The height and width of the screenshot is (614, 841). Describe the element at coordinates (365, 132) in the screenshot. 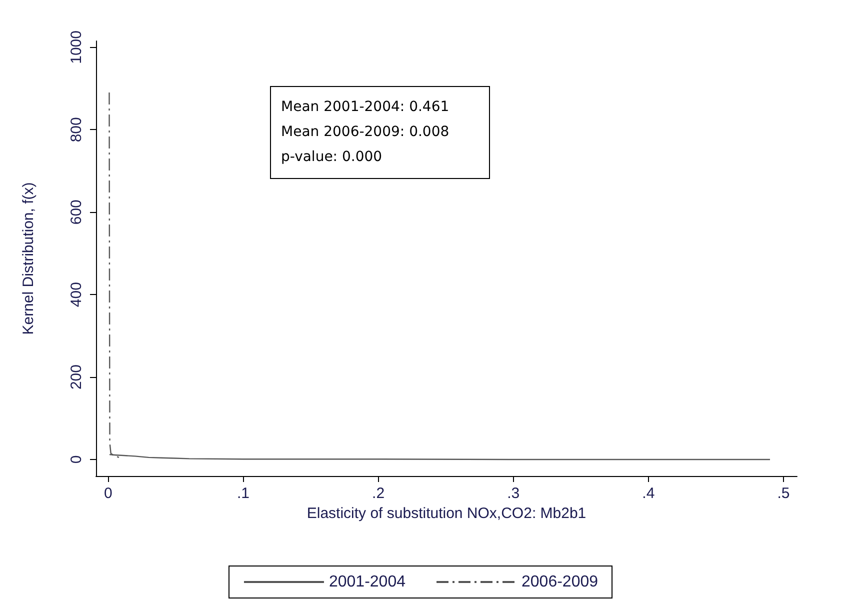

I see `annotation: Mean 2006-2009: 0.008` at that location.